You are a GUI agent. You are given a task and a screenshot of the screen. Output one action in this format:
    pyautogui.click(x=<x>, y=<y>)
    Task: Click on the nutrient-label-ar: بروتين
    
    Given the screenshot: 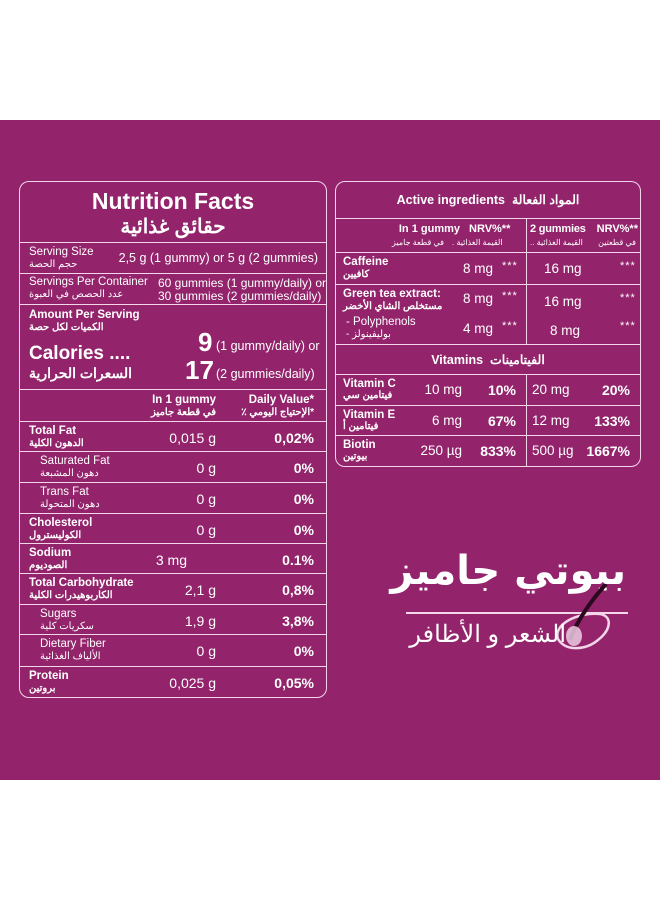 What is the action you would take?
    pyautogui.click(x=42, y=688)
    